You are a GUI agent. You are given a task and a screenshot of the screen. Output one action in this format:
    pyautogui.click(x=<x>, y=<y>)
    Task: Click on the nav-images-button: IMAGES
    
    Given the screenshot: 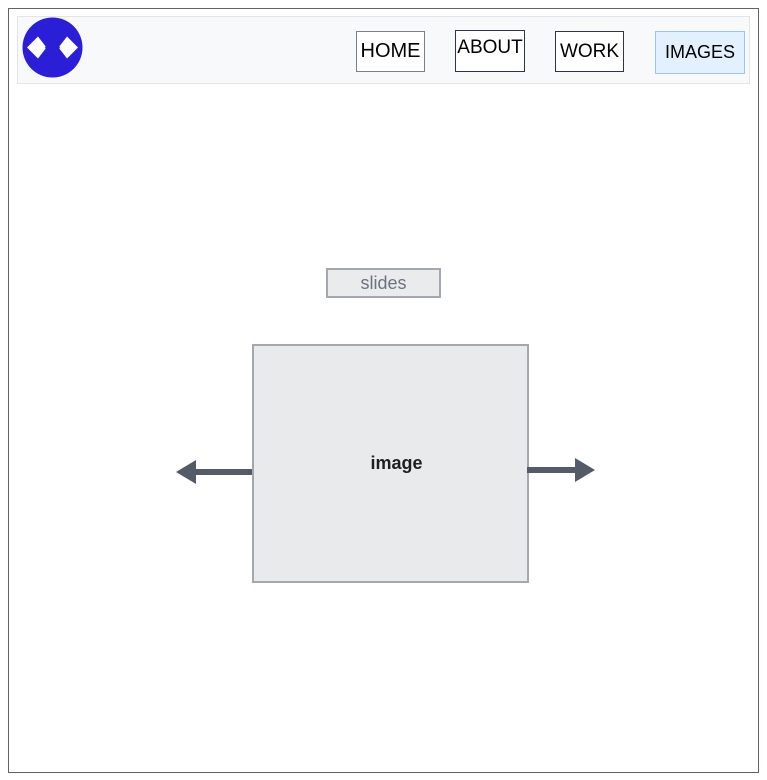 What is the action you would take?
    pyautogui.click(x=700, y=52)
    